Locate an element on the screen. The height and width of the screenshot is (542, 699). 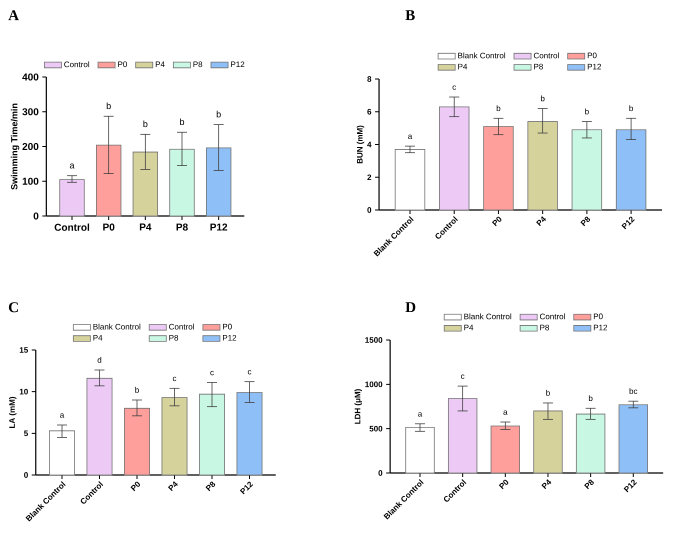
chart-title: C is located at coordinates (13, 307).